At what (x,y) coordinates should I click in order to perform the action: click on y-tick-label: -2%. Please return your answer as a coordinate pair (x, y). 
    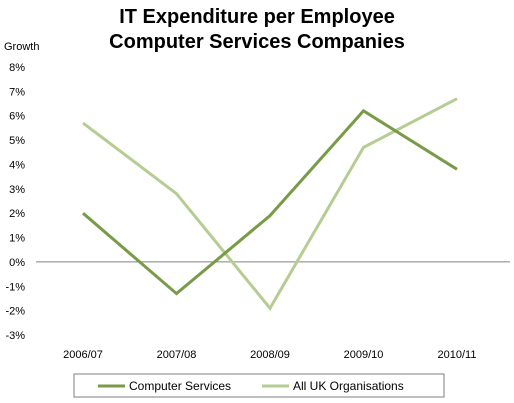
    Looking at the image, I should click on (15, 312).